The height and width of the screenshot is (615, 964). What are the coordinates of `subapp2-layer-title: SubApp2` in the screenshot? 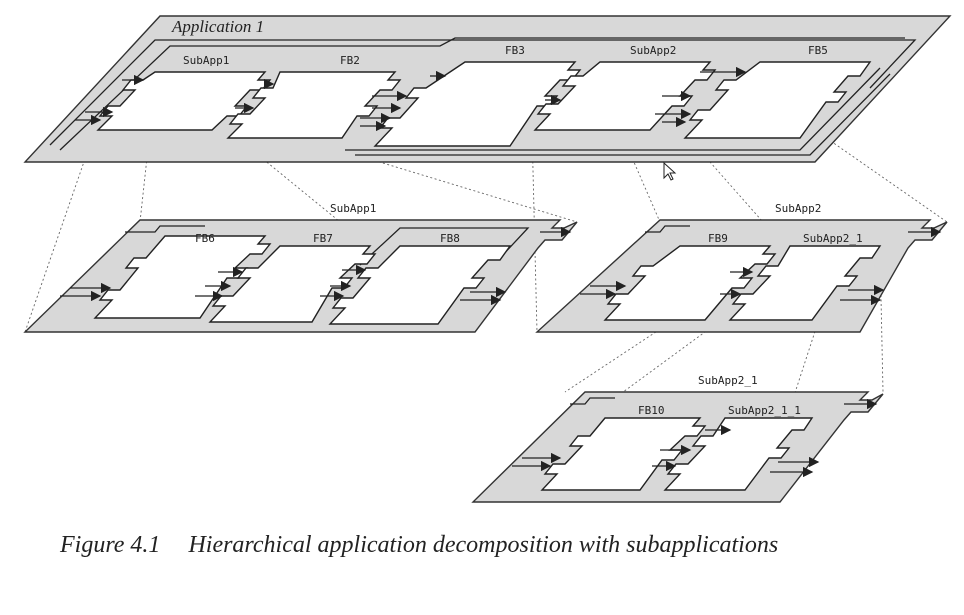 It's located at (798, 208).